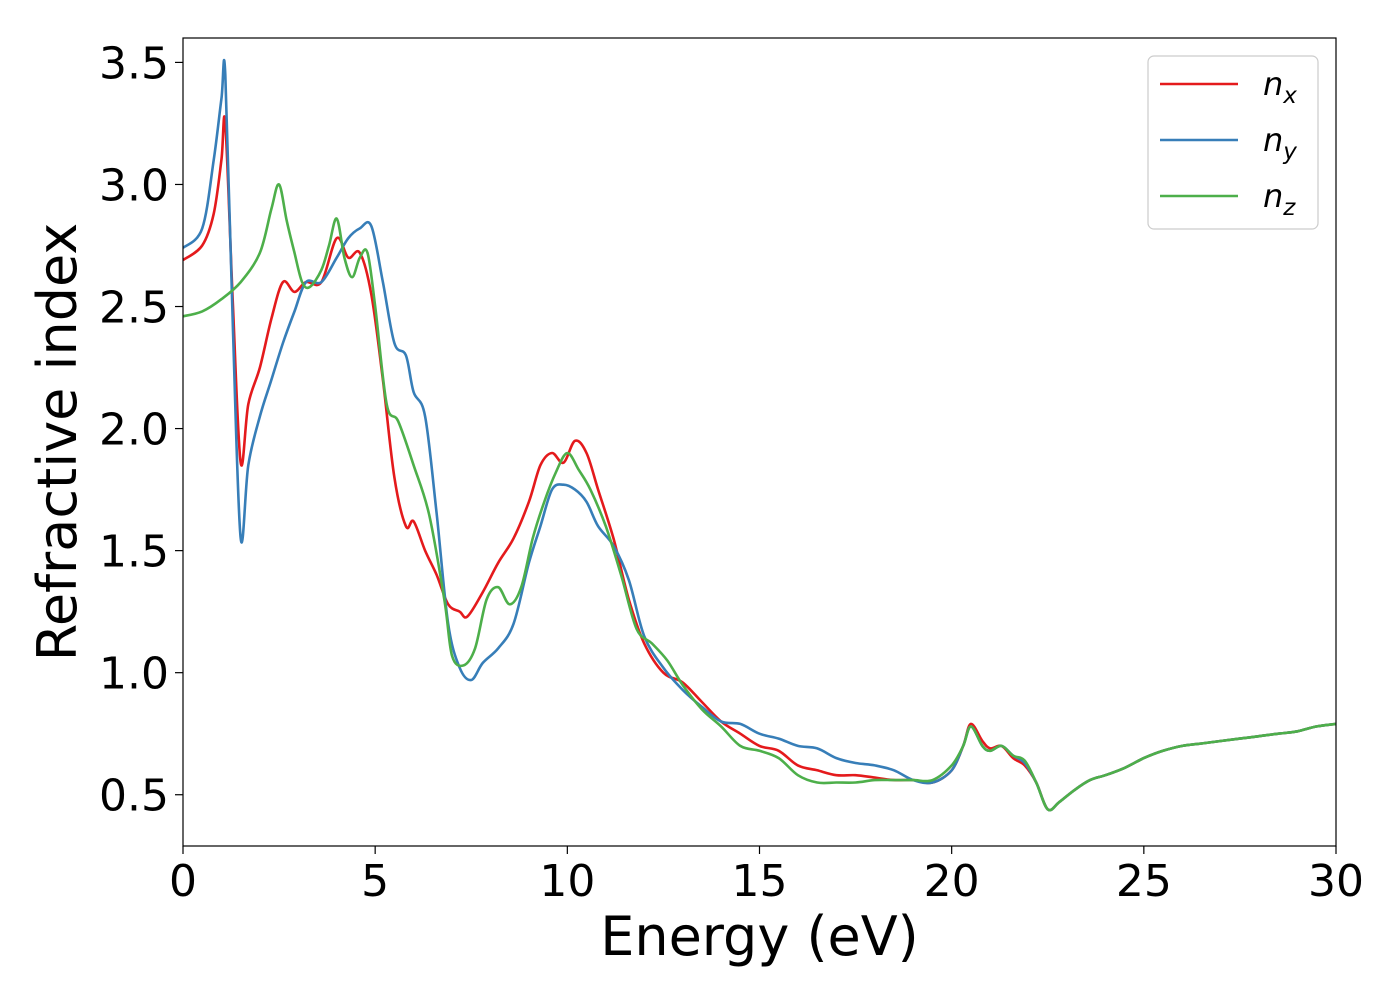 The width and height of the screenshot is (1400, 1005). What do you see at coordinates (760, 881) in the screenshot?
I see `x-tick-label: 15` at bounding box center [760, 881].